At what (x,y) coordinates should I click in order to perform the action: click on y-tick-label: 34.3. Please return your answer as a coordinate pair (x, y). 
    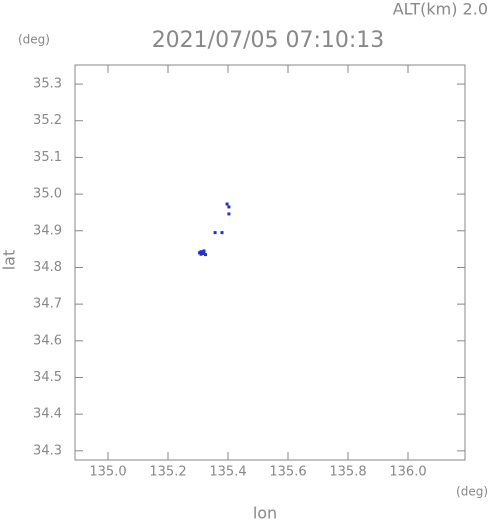
    Looking at the image, I should click on (47, 450).